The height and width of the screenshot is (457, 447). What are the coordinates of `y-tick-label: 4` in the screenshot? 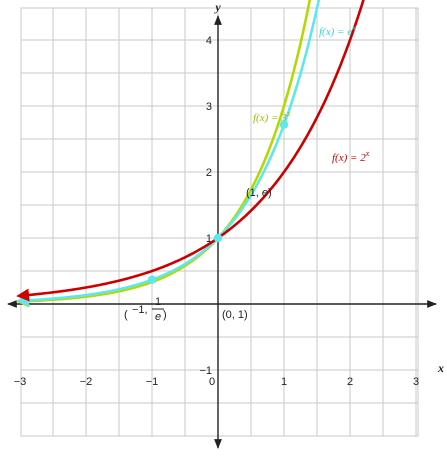 It's located at (209, 41).